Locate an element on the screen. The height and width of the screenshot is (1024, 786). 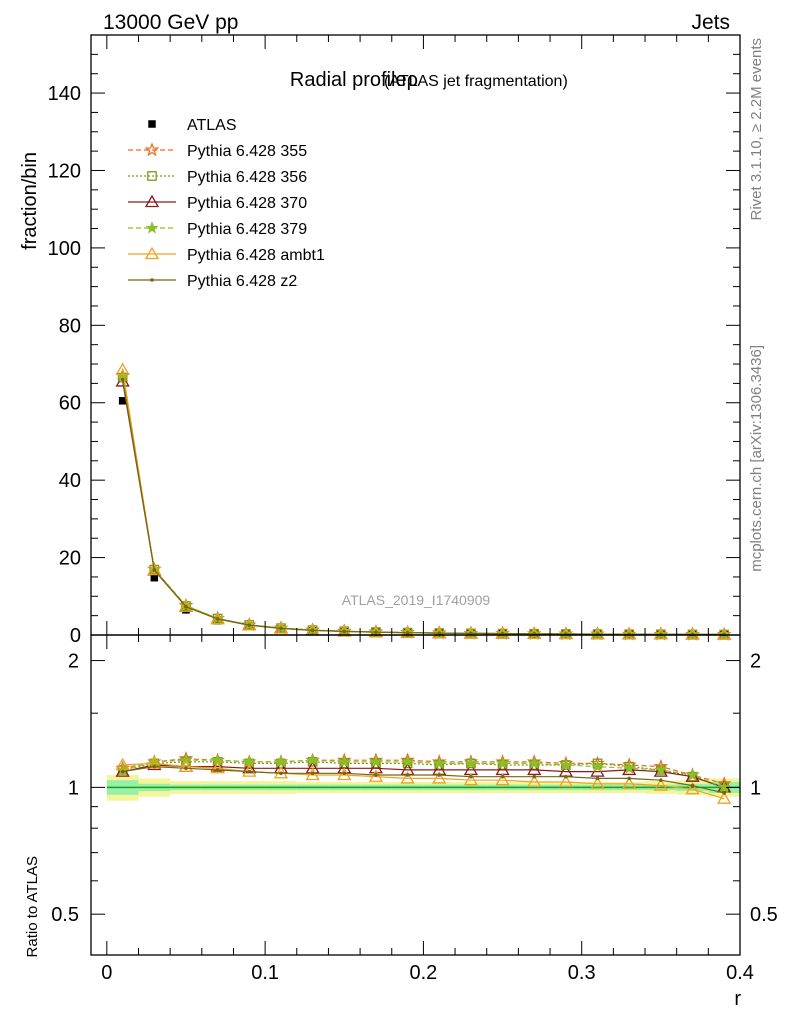
legend-item: Pythia 6.428 370 is located at coordinates (217, 203).